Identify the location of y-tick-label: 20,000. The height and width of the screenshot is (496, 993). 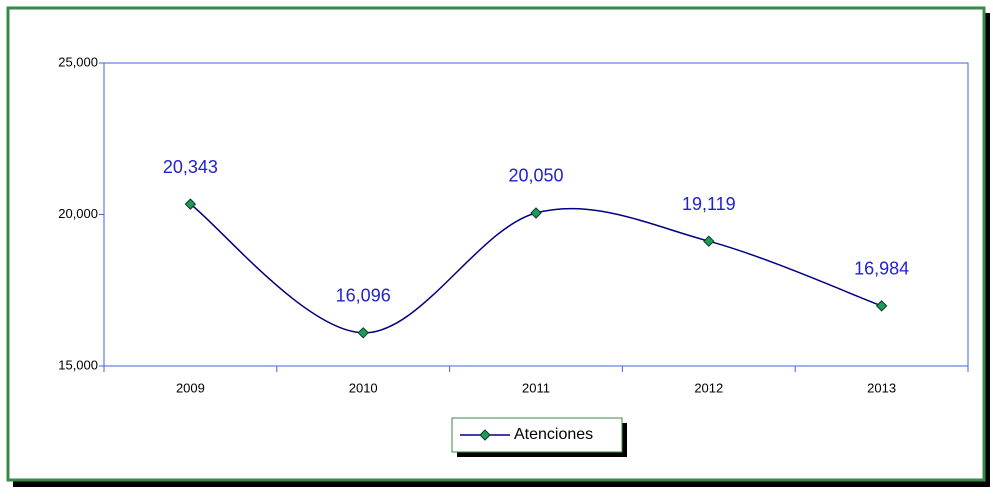
(78, 213).